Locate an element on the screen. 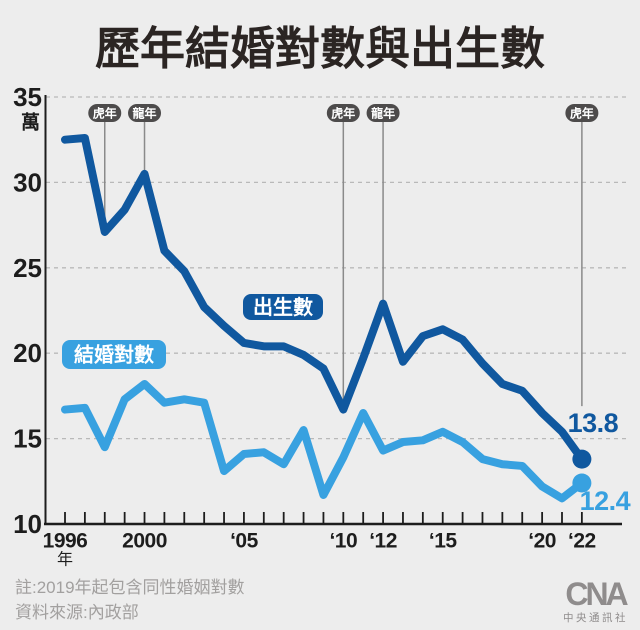 The image size is (640, 630). zodiac-badge-label-dragon-2000: 龍年 is located at coordinates (145, 113).